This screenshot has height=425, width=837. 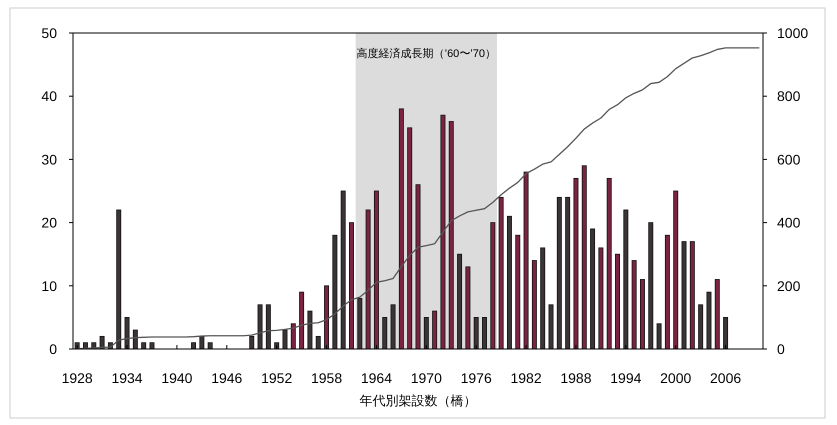 I want to click on y2-tick-label: 600, so click(x=789, y=159).